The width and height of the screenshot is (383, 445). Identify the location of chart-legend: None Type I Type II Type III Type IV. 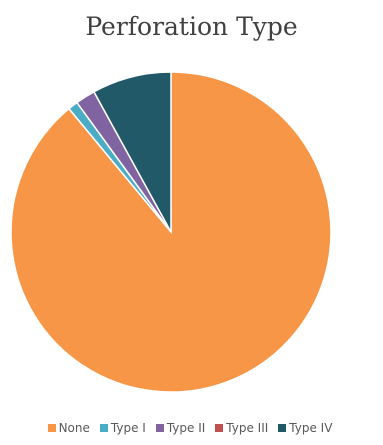
(191, 428).